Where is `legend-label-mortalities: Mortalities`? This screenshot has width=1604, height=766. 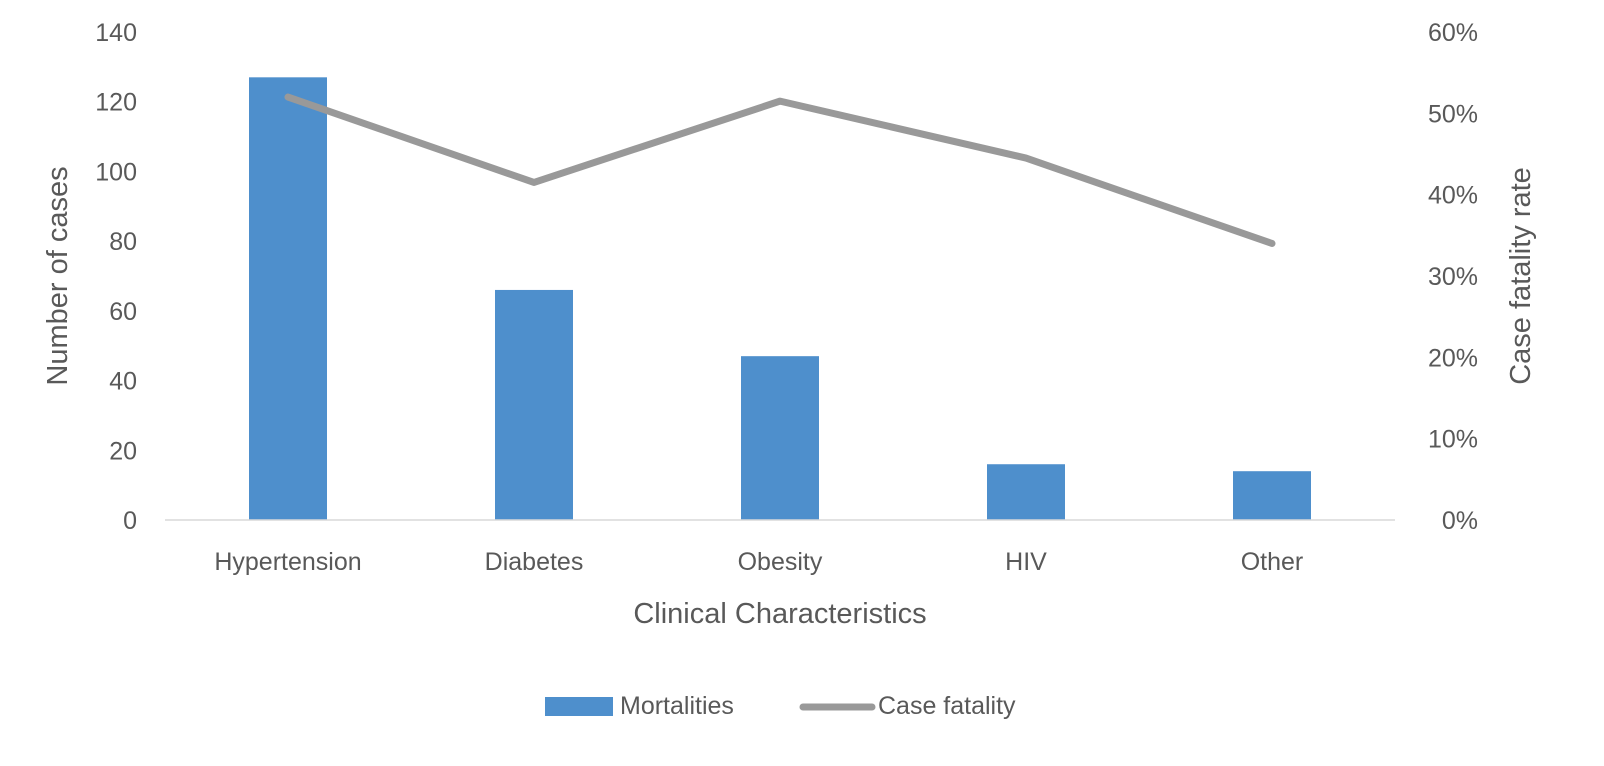 legend-label-mortalities: Mortalities is located at coordinates (677, 706).